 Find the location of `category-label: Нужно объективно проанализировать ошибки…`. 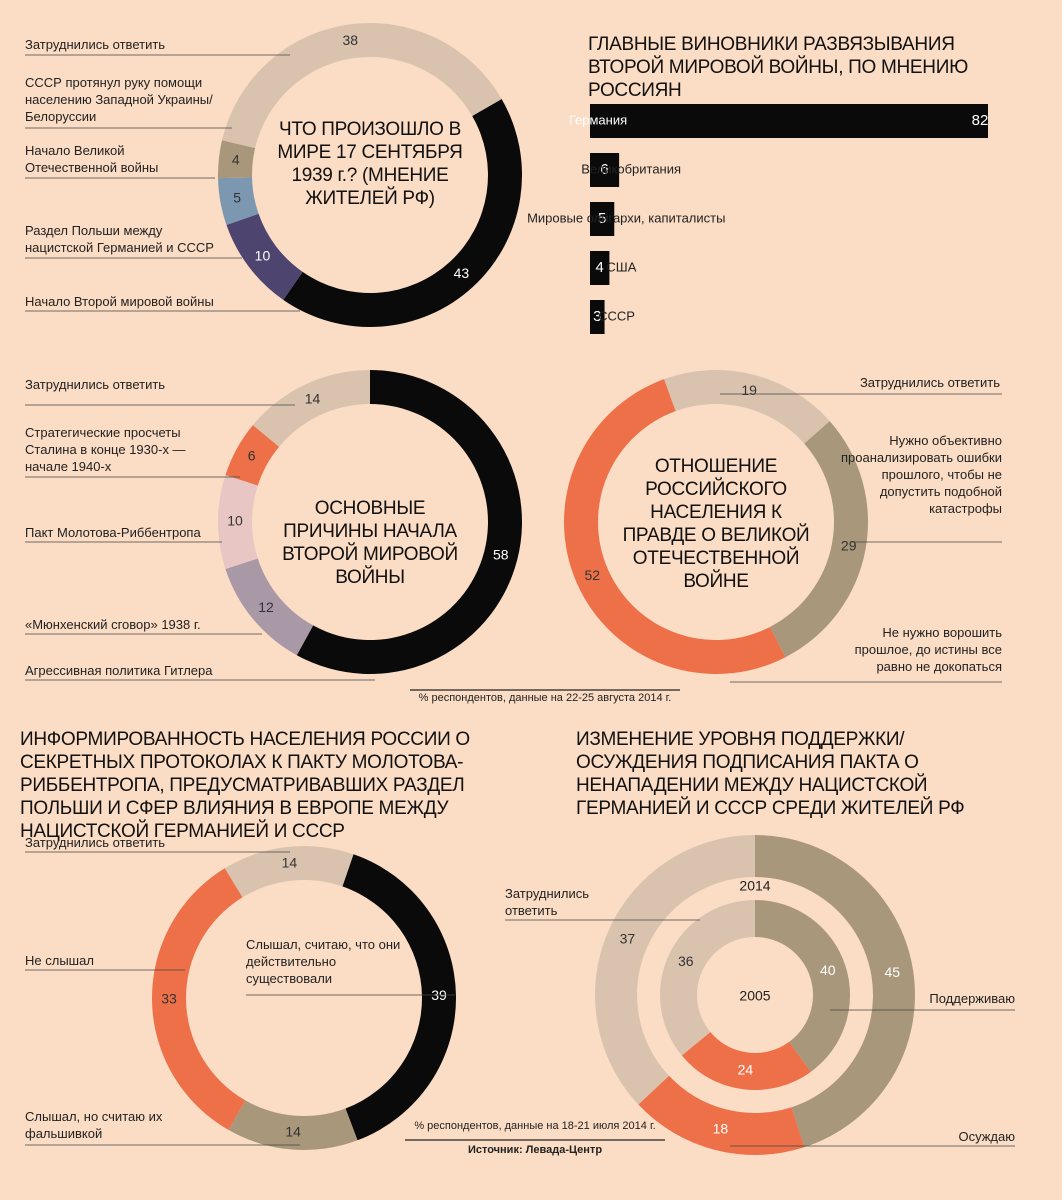

category-label: Нужно объективно проанализировать ошибки… is located at coordinates (921, 474).